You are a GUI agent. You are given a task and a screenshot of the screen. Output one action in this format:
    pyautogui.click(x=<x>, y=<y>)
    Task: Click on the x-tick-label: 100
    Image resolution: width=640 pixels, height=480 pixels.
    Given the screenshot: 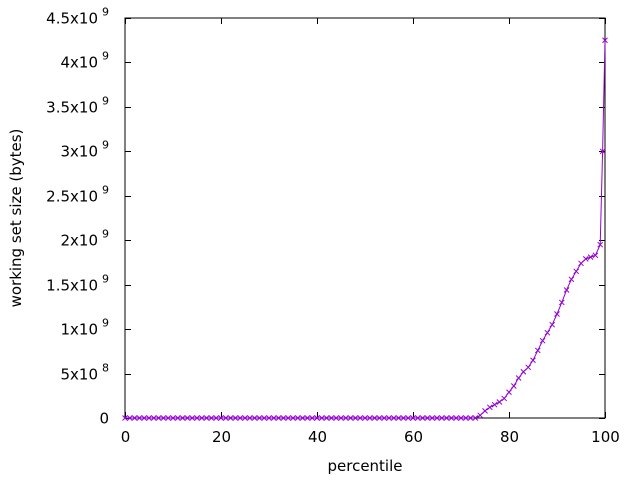 What is the action you would take?
    pyautogui.click(x=605, y=437)
    